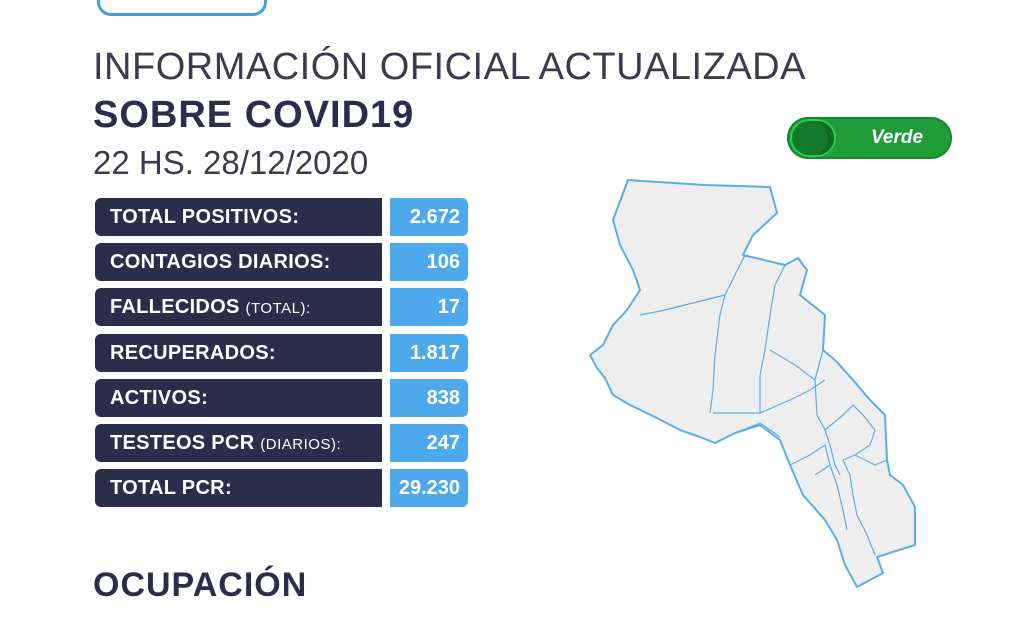 The image size is (1024, 627). What do you see at coordinates (254, 115) in the screenshot?
I see `subheadline: SOBRE COVID19` at bounding box center [254, 115].